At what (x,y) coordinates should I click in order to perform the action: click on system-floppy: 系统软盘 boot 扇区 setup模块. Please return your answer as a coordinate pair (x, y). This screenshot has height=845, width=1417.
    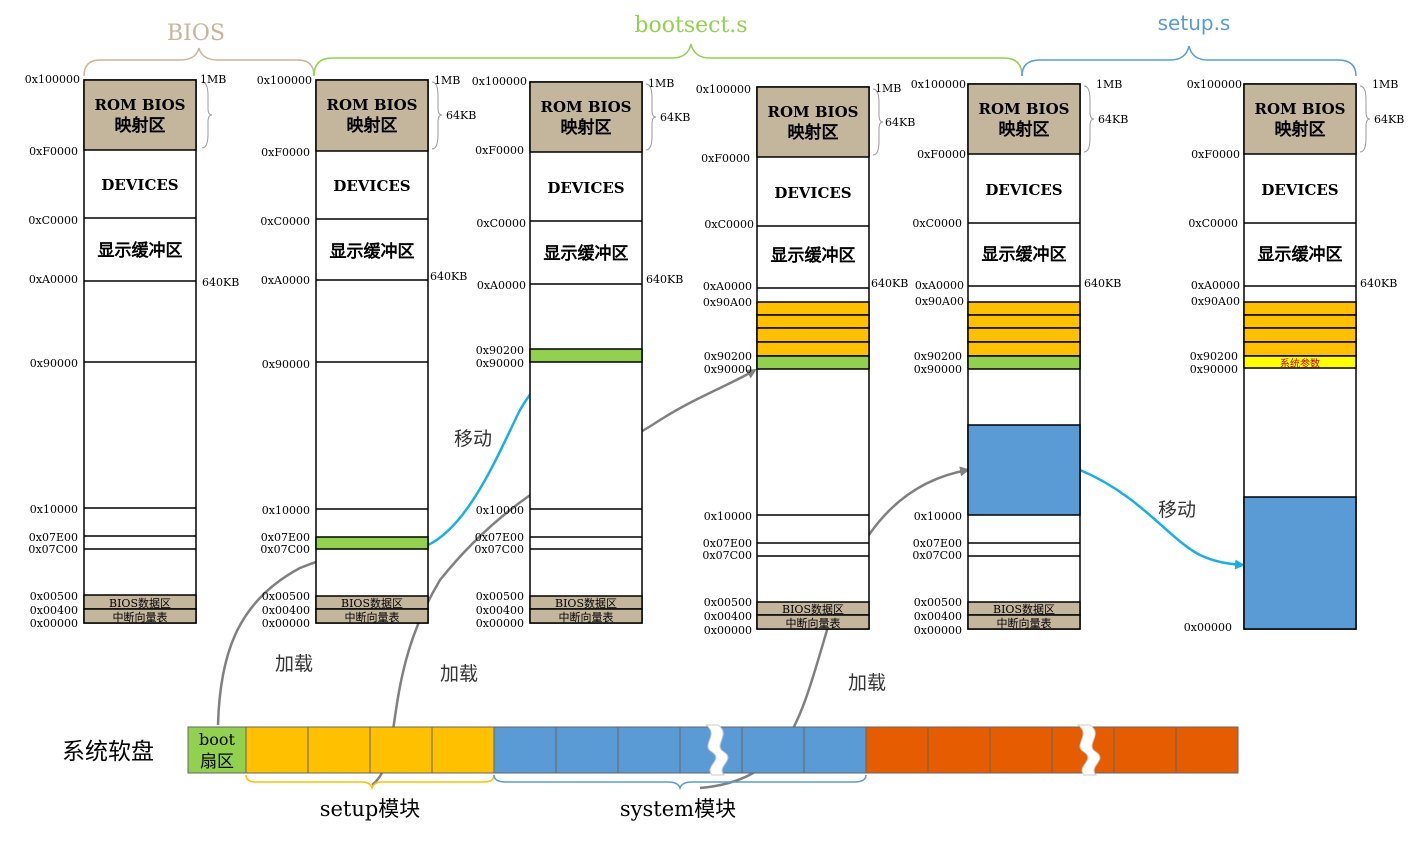
    Looking at the image, I should click on (650, 772).